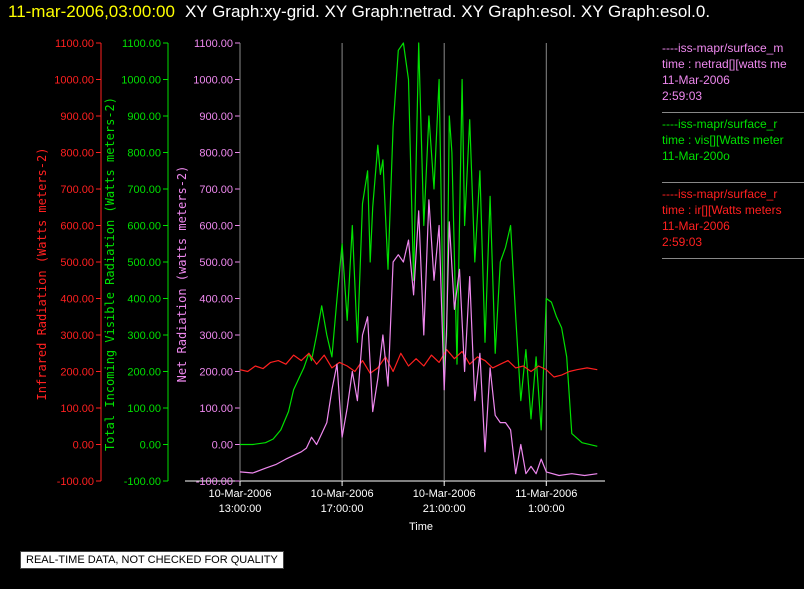  What do you see at coordinates (91, 11) in the screenshot?
I see `header-time: 11-mar-2006,03:00:00` at bounding box center [91, 11].